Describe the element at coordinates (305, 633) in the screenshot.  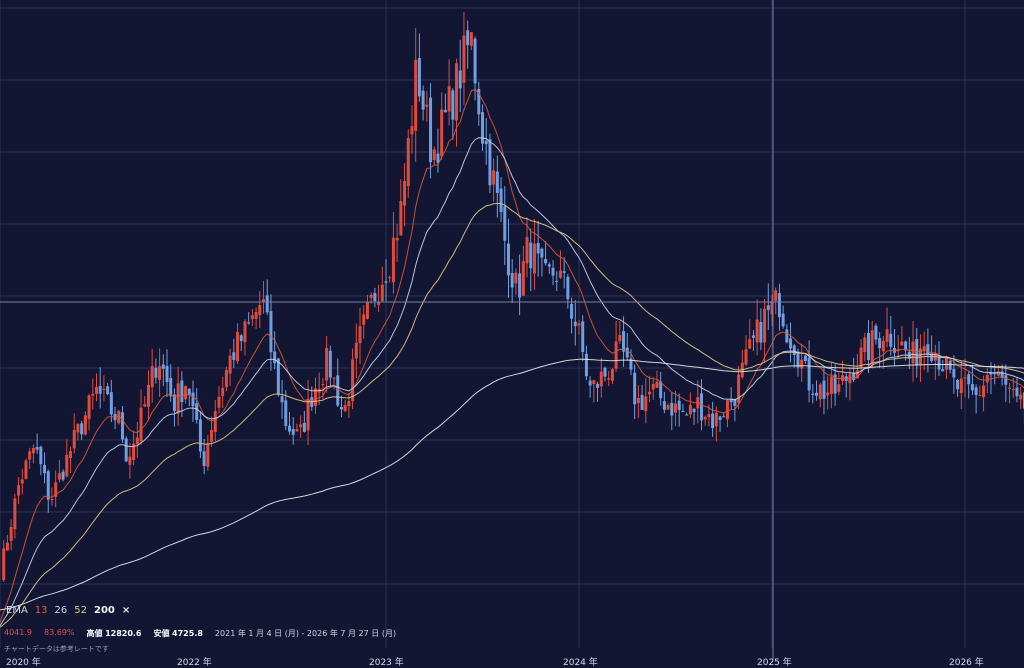
I see `date-range: 2021 年 1 月 4 日 (月) - 2026 年 7 月 27 日 (月)` at that location.